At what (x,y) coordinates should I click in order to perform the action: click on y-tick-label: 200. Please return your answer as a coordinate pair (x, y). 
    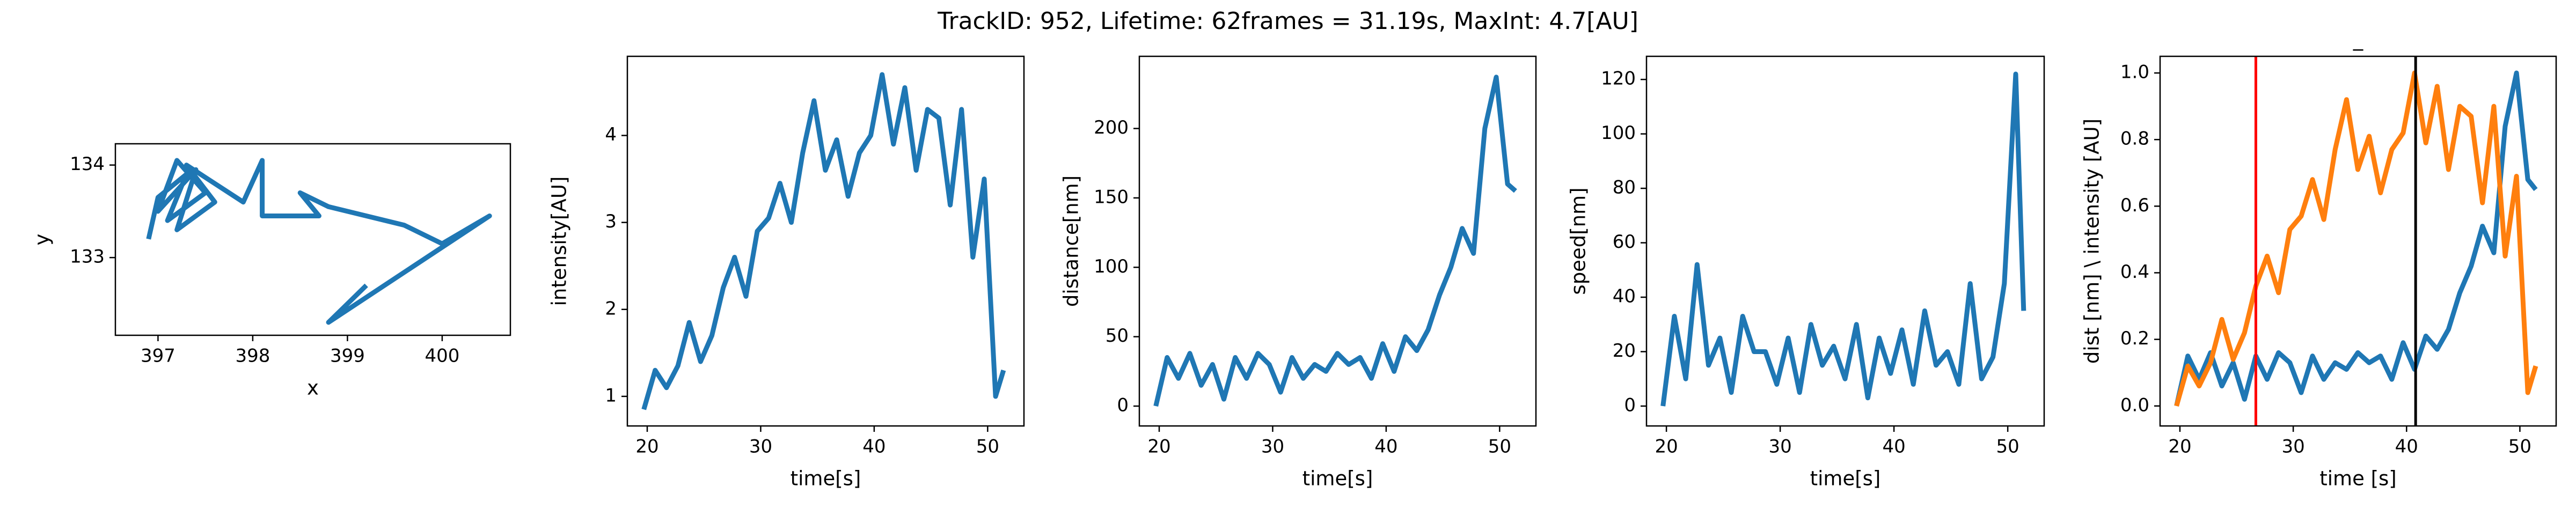
    Looking at the image, I should click on (1111, 127).